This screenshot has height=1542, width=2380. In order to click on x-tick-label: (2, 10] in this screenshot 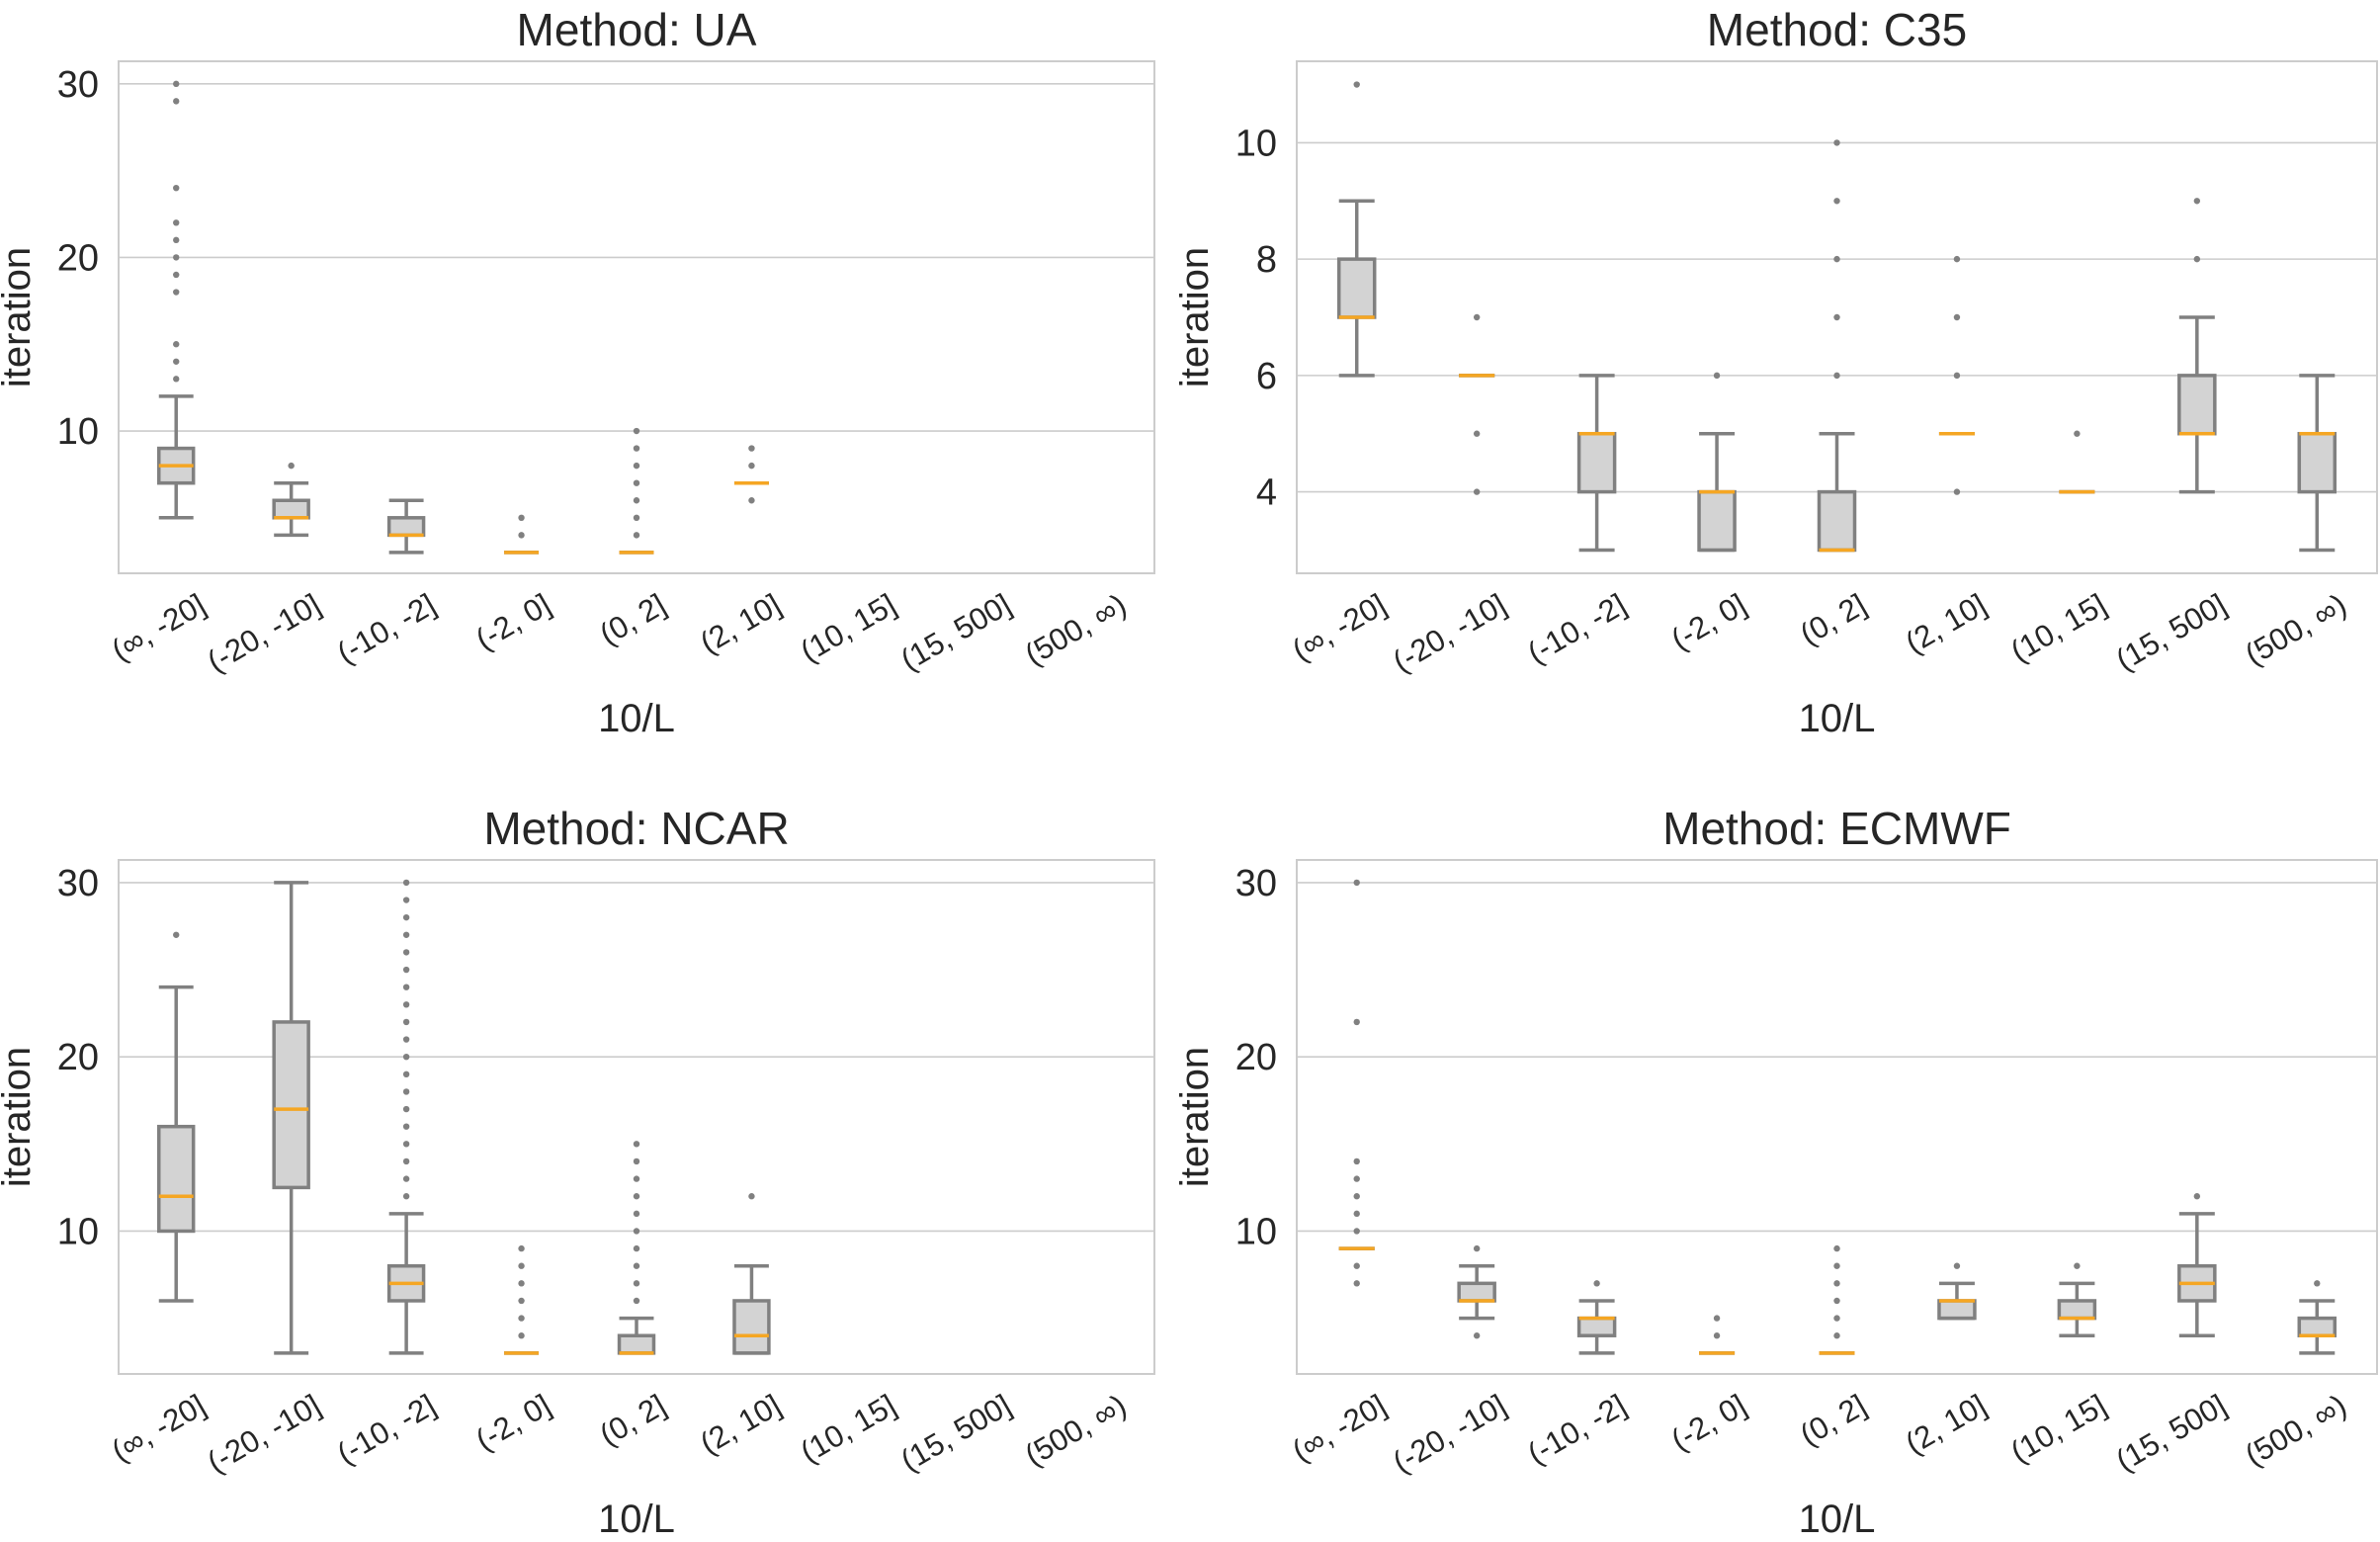, I will do `click(1946, 623)`.